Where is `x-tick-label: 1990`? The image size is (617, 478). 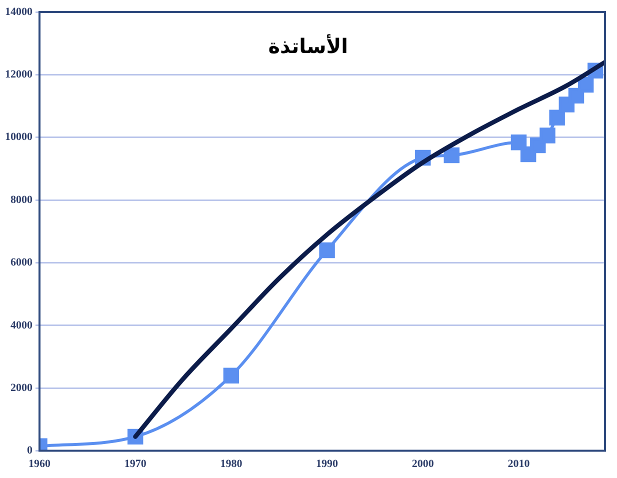 x-tick-label: 1990 is located at coordinates (327, 464).